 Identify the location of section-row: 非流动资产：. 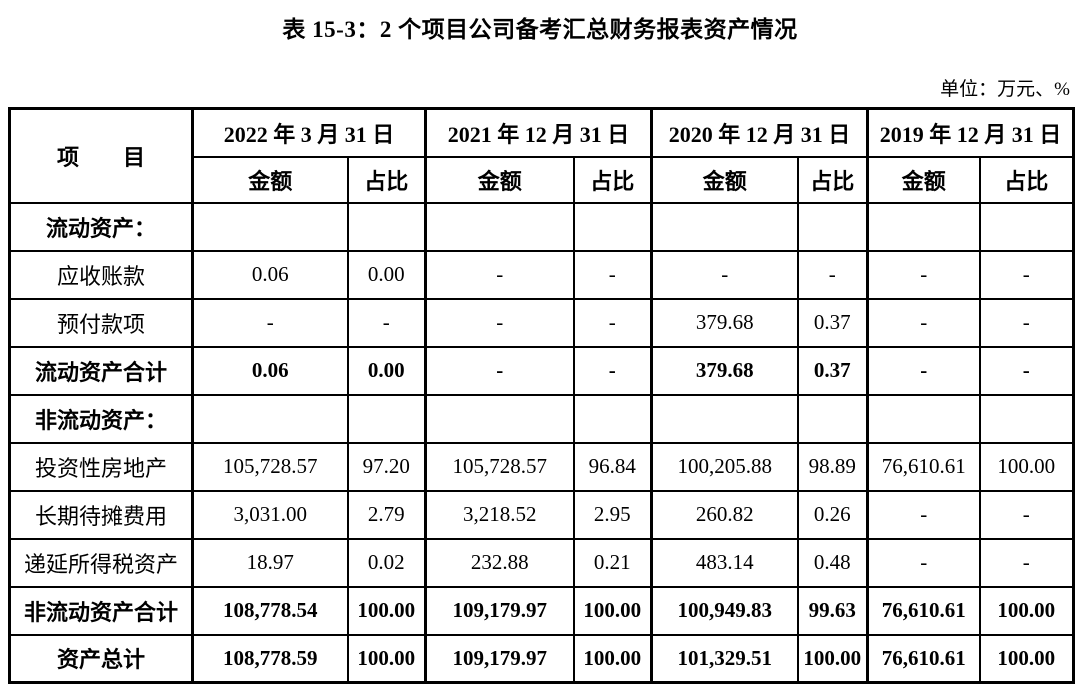
(541, 418).